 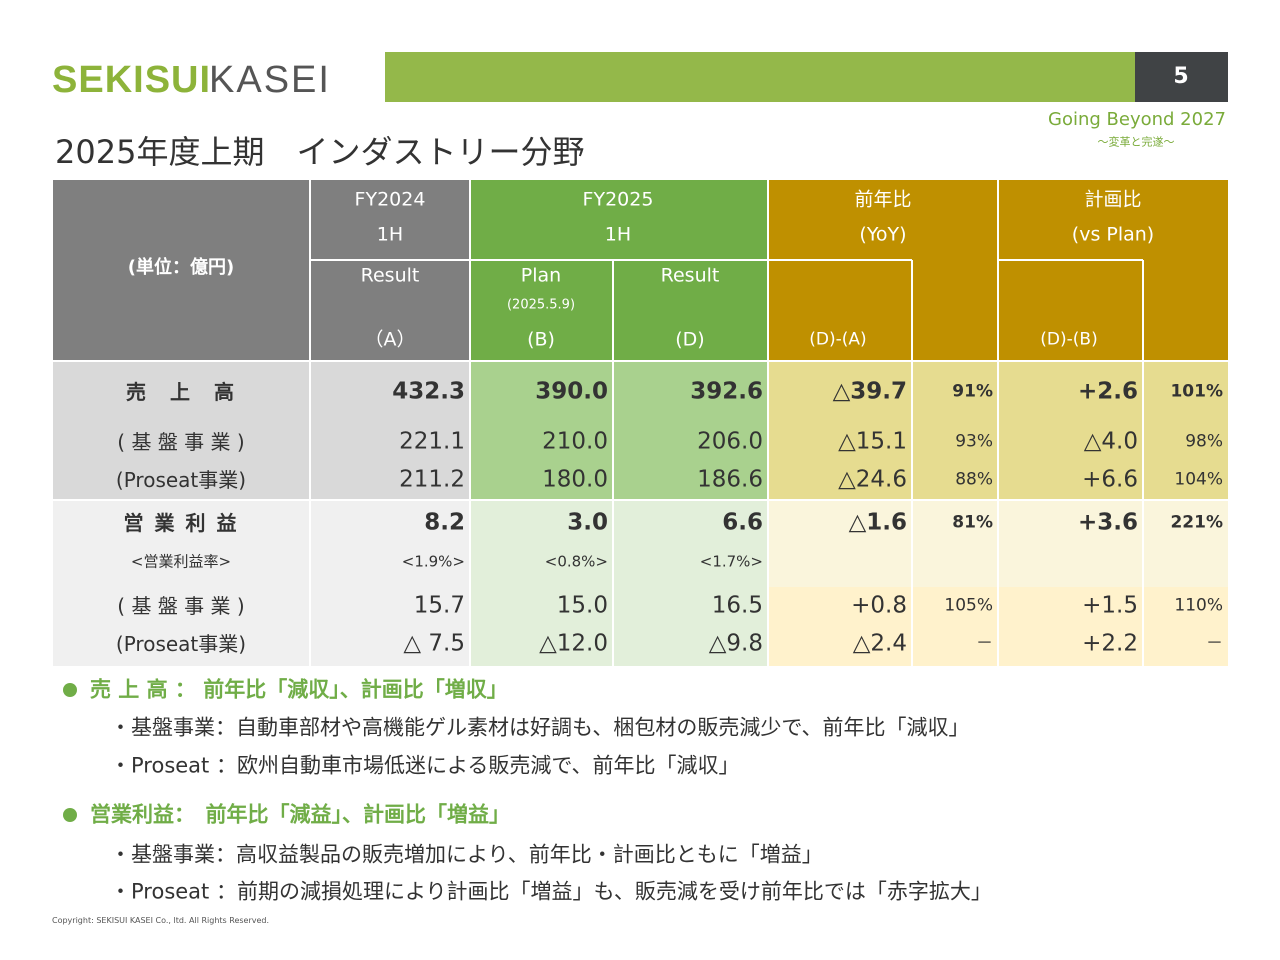 What do you see at coordinates (968, 605) in the screenshot?
I see `table-cell: 105%` at bounding box center [968, 605].